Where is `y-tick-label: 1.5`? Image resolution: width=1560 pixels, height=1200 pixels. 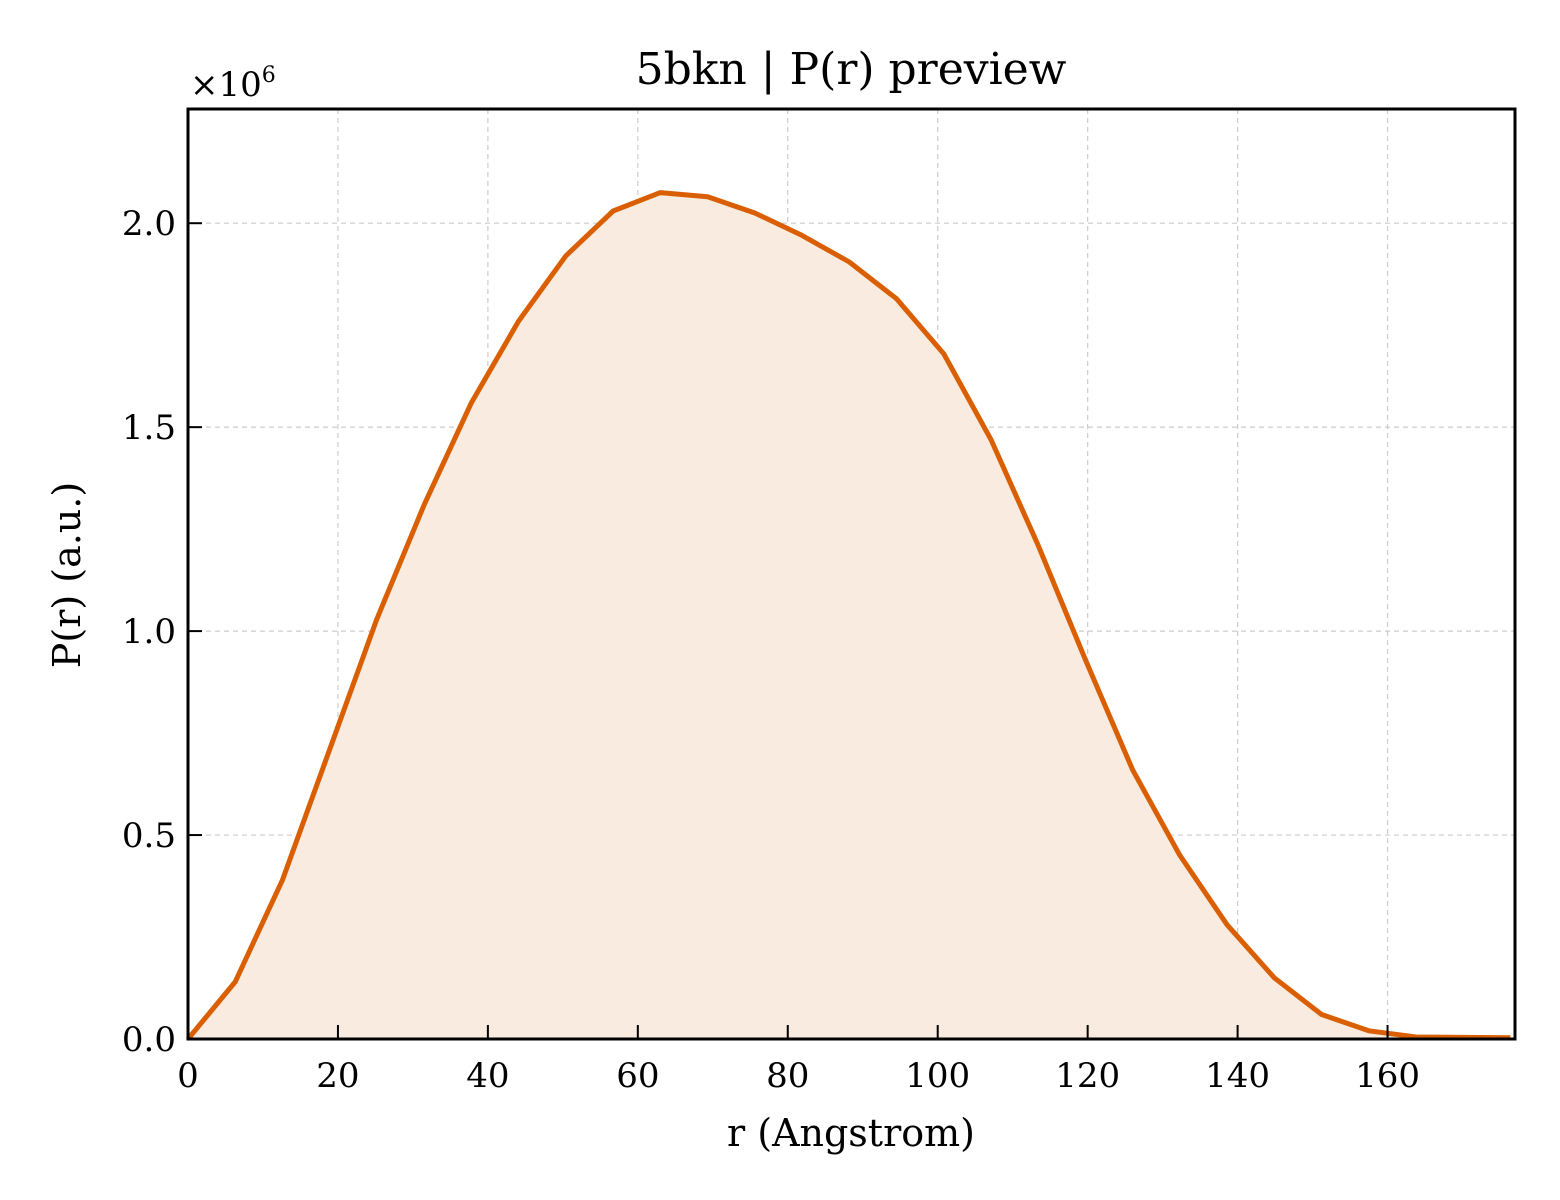 y-tick-label: 1.5 is located at coordinates (149, 428).